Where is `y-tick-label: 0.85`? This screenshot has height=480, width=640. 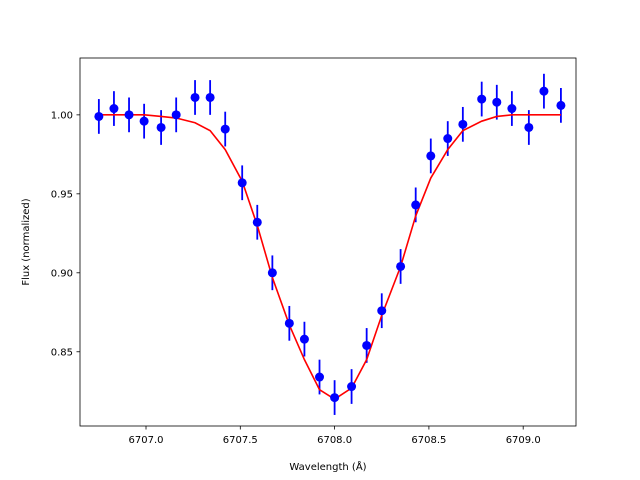 y-tick-label: 0.85 is located at coordinates (62, 352).